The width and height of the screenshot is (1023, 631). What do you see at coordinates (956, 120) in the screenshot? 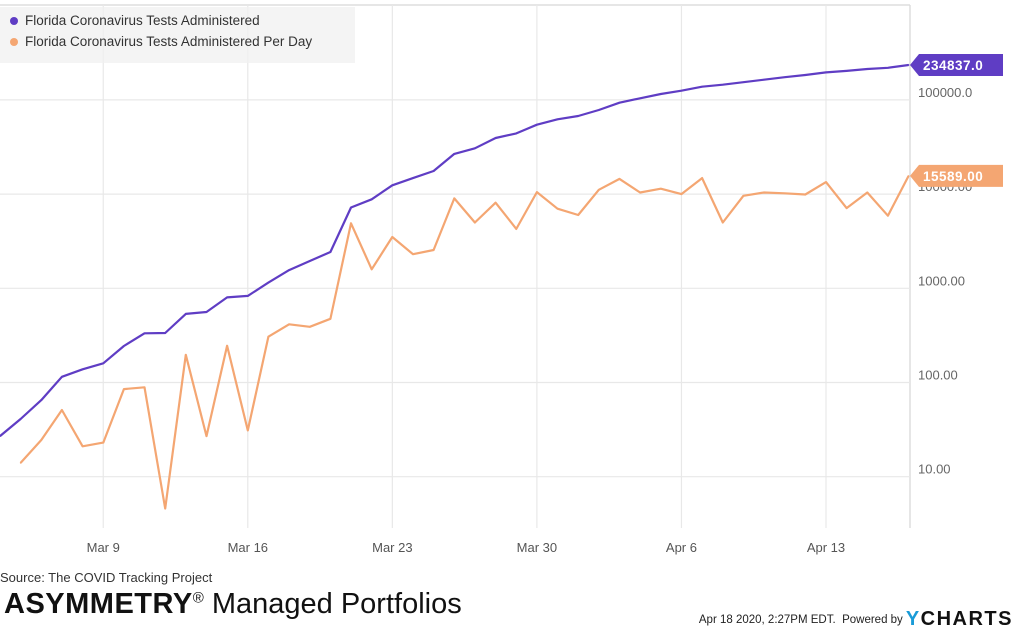
I see `endpoint-tags: 234837.0 15589.00` at bounding box center [956, 120].